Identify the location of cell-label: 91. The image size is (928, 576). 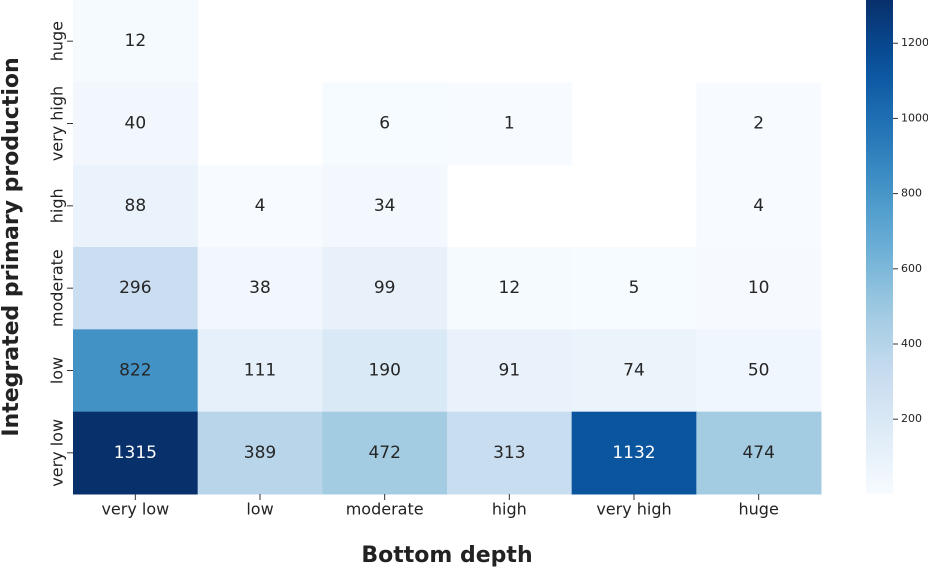
(510, 371).